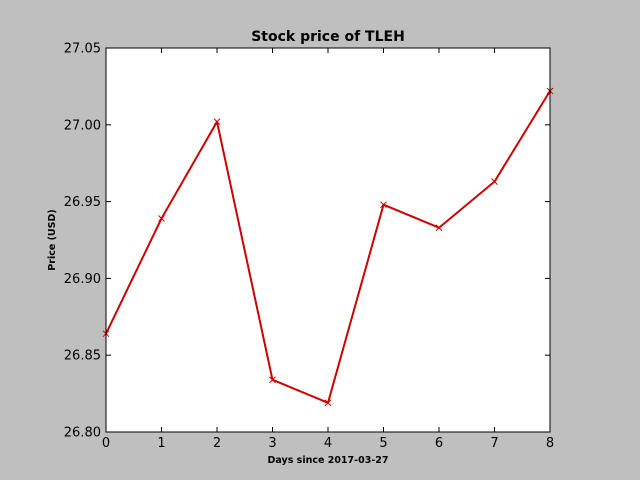 Image resolution: width=640 pixels, height=480 pixels. Describe the element at coordinates (52, 239) in the screenshot. I see `y-axis-label: Price (USD)` at that location.